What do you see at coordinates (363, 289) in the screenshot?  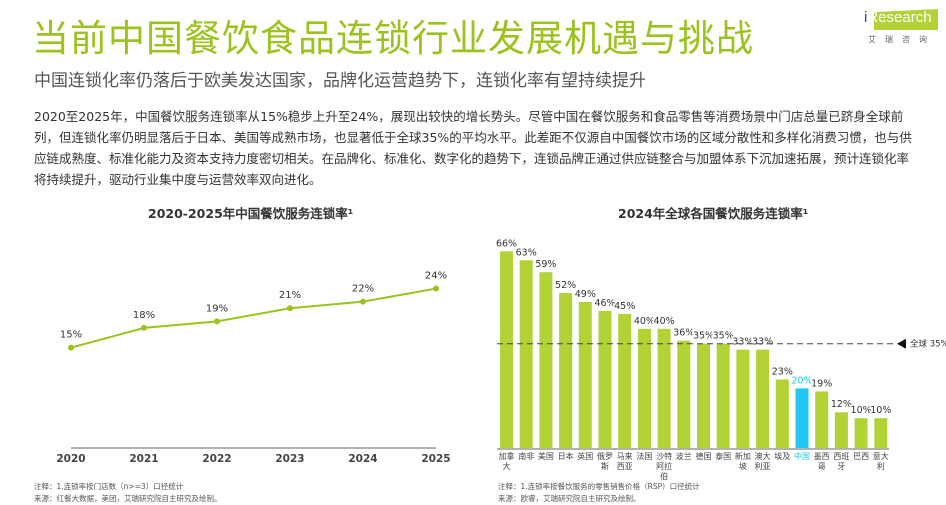 I see `line-data-label: 22%` at bounding box center [363, 289].